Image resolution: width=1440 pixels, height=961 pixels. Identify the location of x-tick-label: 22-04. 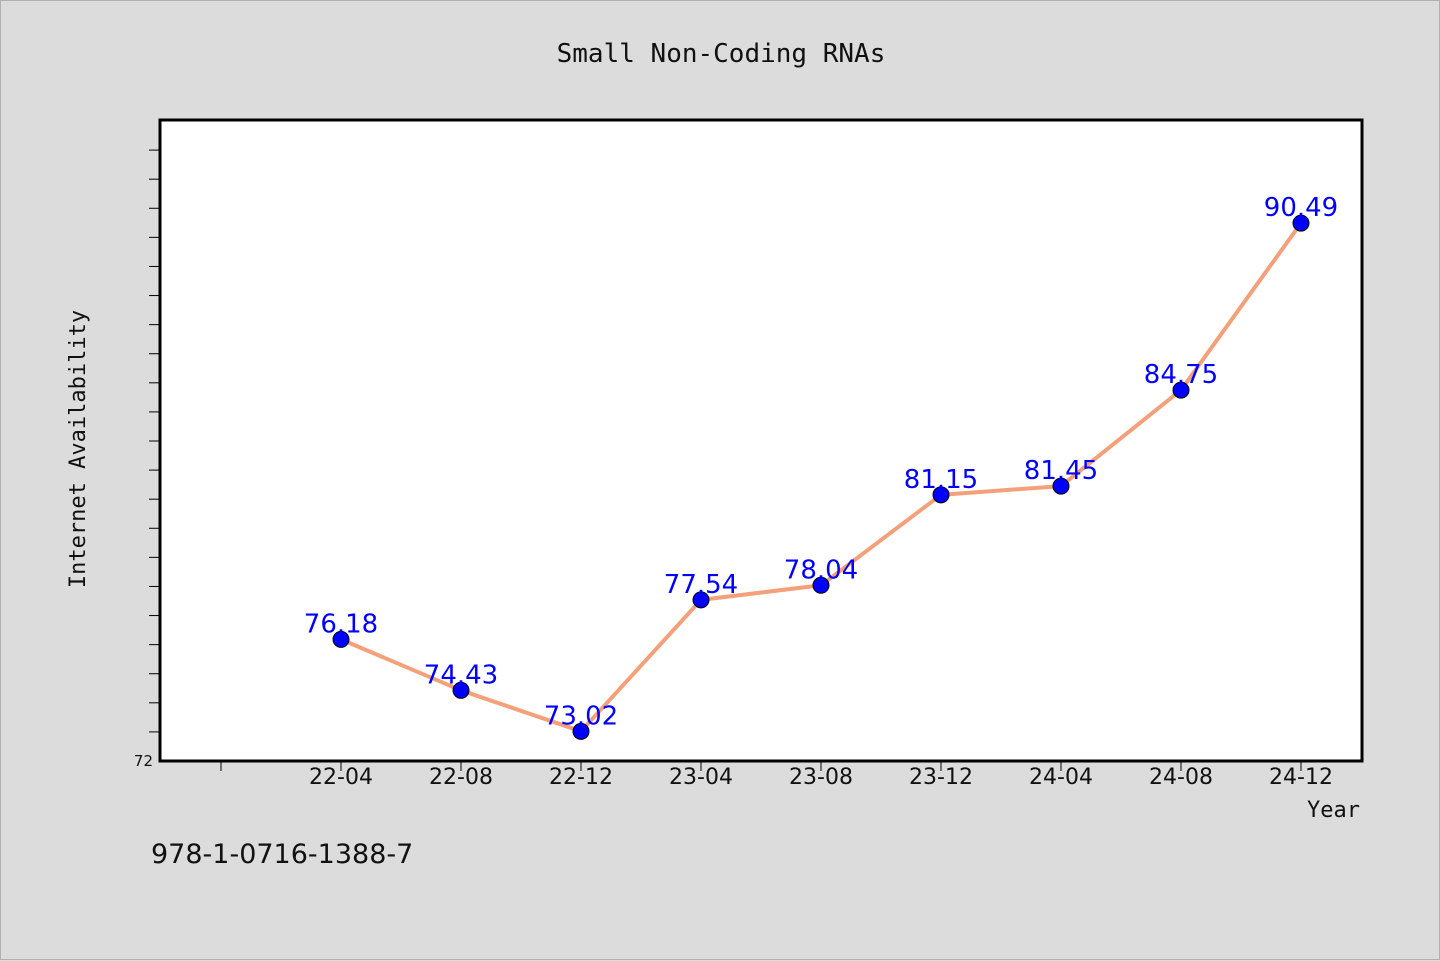
(341, 777).